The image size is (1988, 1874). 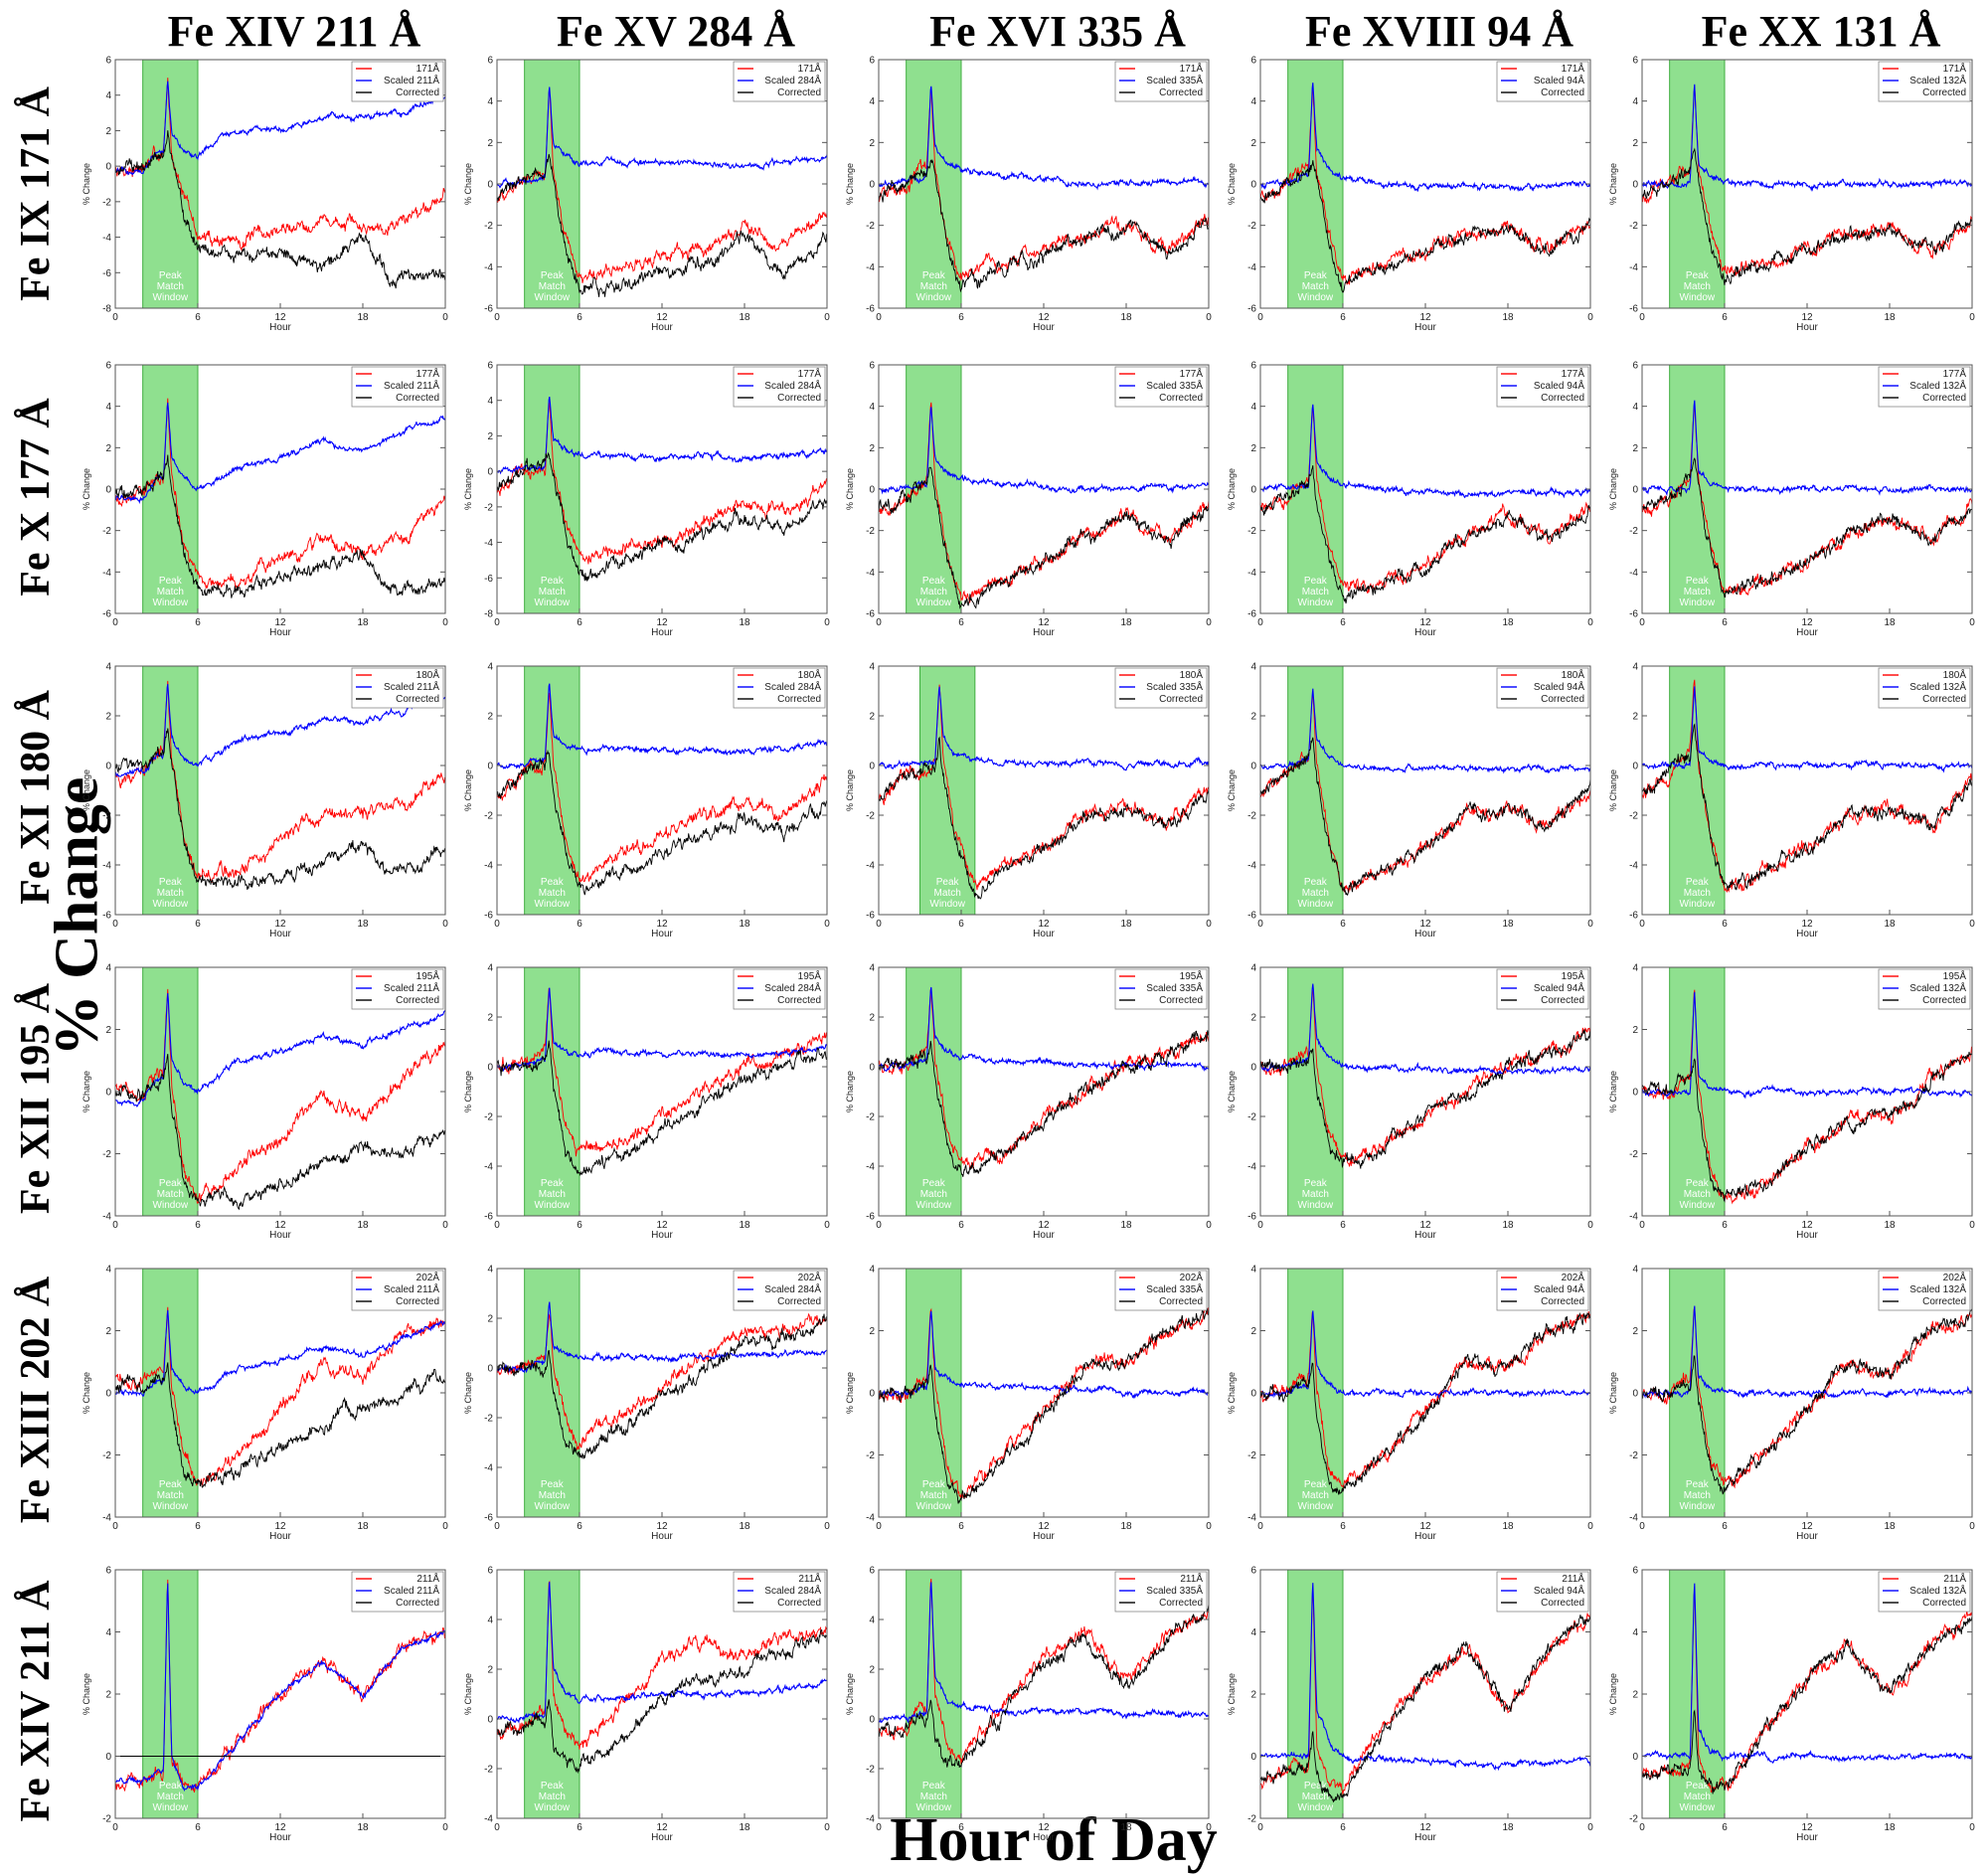 What do you see at coordinates (1635, 1571) in the screenshot?
I see `y-tick-label: 6` at bounding box center [1635, 1571].